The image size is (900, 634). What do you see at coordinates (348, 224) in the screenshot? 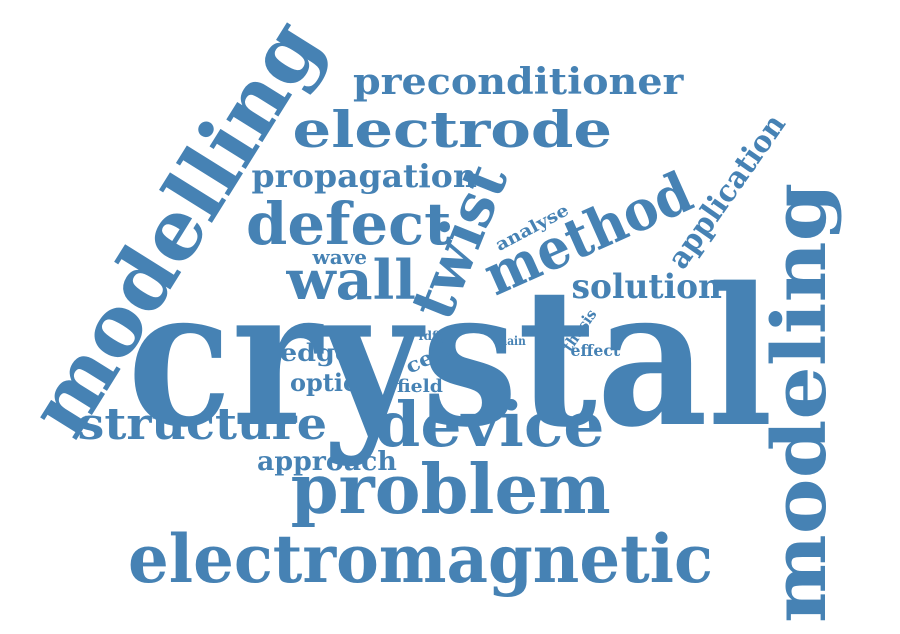
I see `word-defect: defect` at bounding box center [348, 224].